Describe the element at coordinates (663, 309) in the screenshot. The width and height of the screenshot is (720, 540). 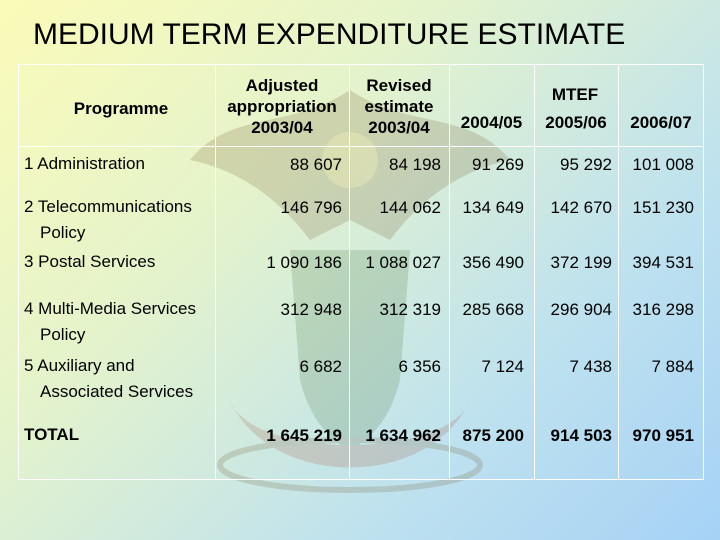
I see `value-cell: 316 298` at that location.